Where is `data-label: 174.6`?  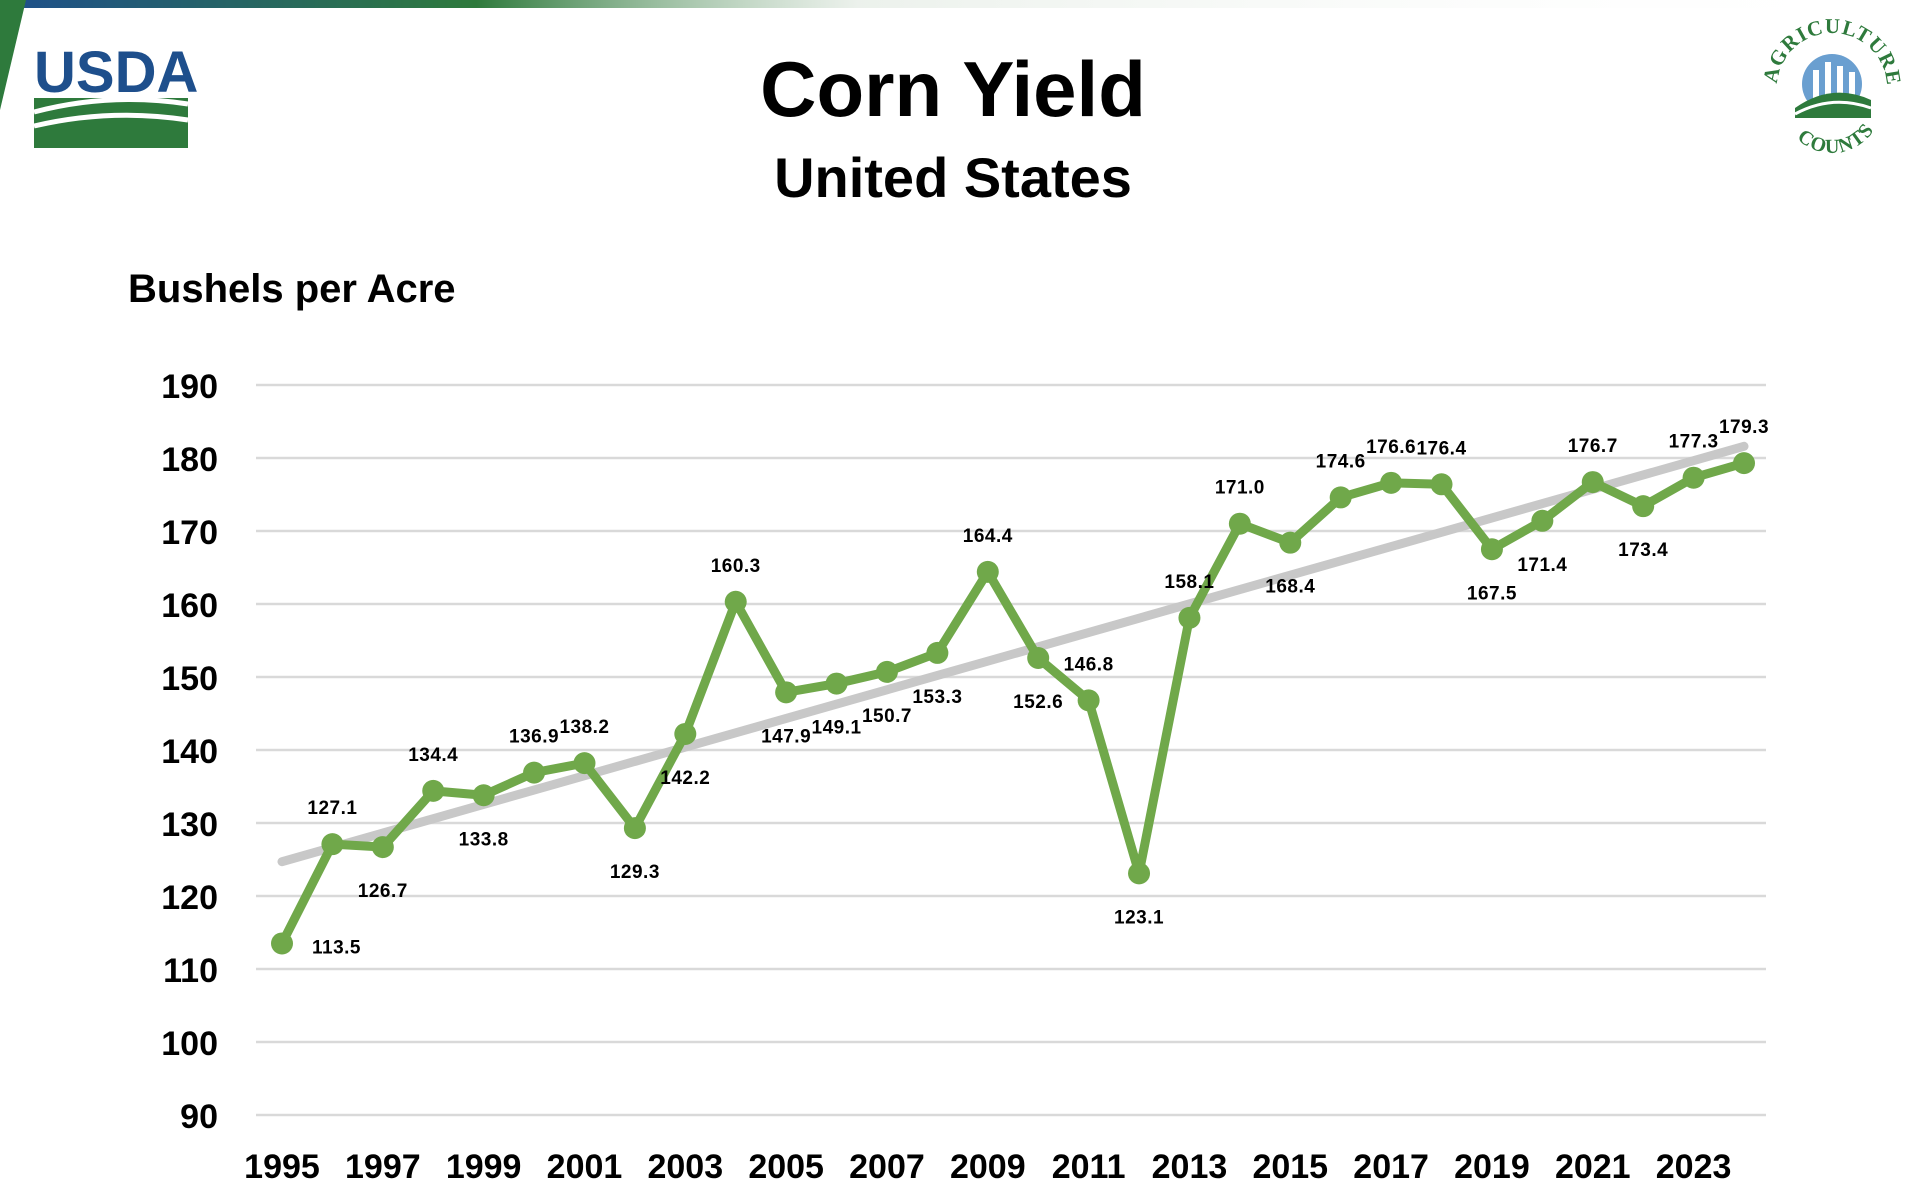
data-label: 174.6 is located at coordinates (1341, 461).